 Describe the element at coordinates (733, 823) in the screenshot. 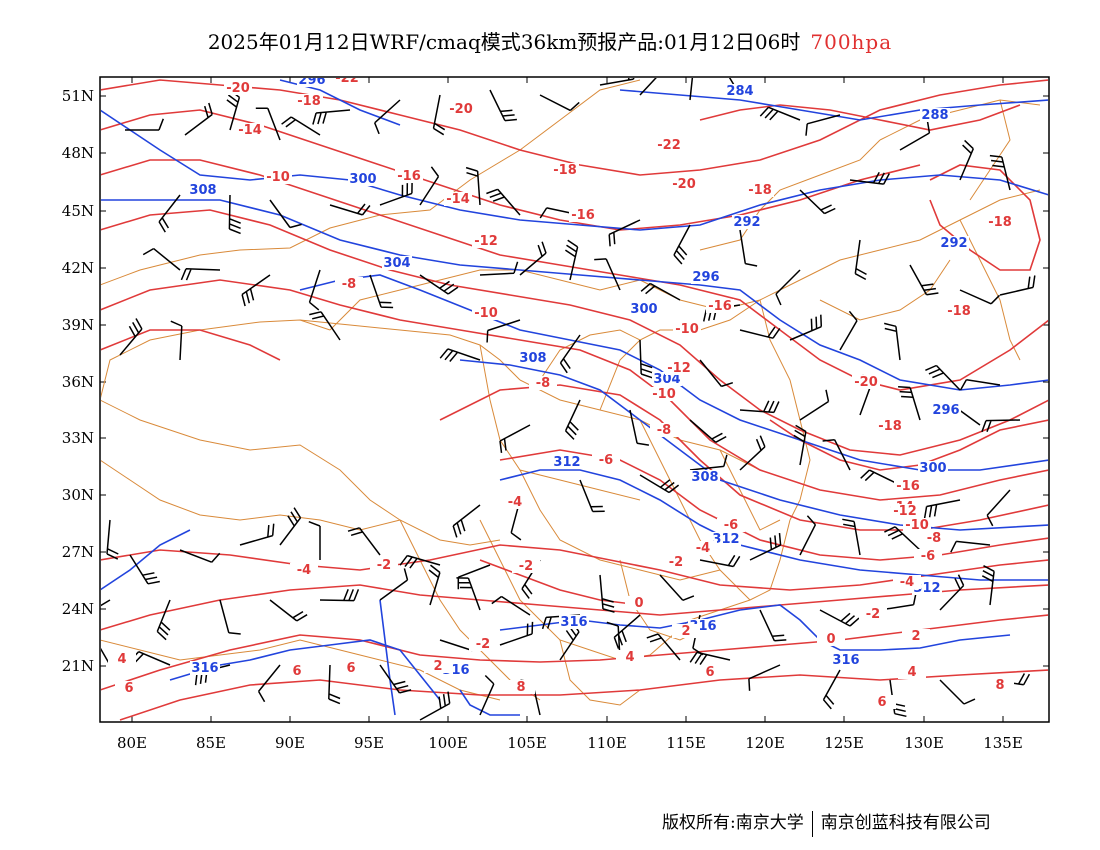

I see `copyright-left: 版权所有:南京大学` at that location.